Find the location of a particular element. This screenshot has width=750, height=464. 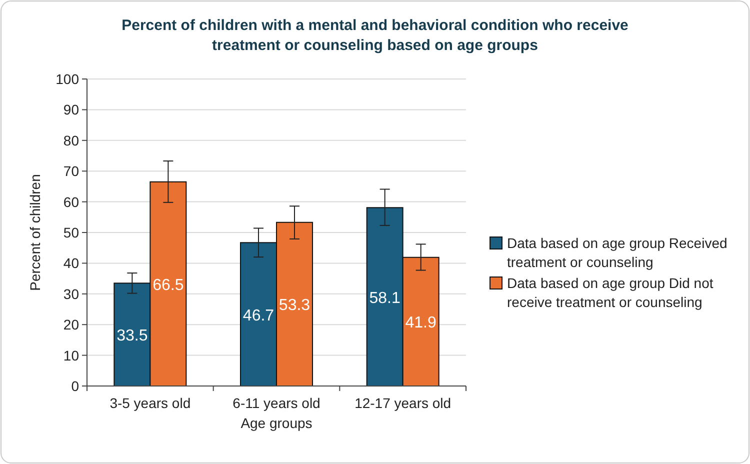

y-tick-label: 50 is located at coordinates (71, 232).